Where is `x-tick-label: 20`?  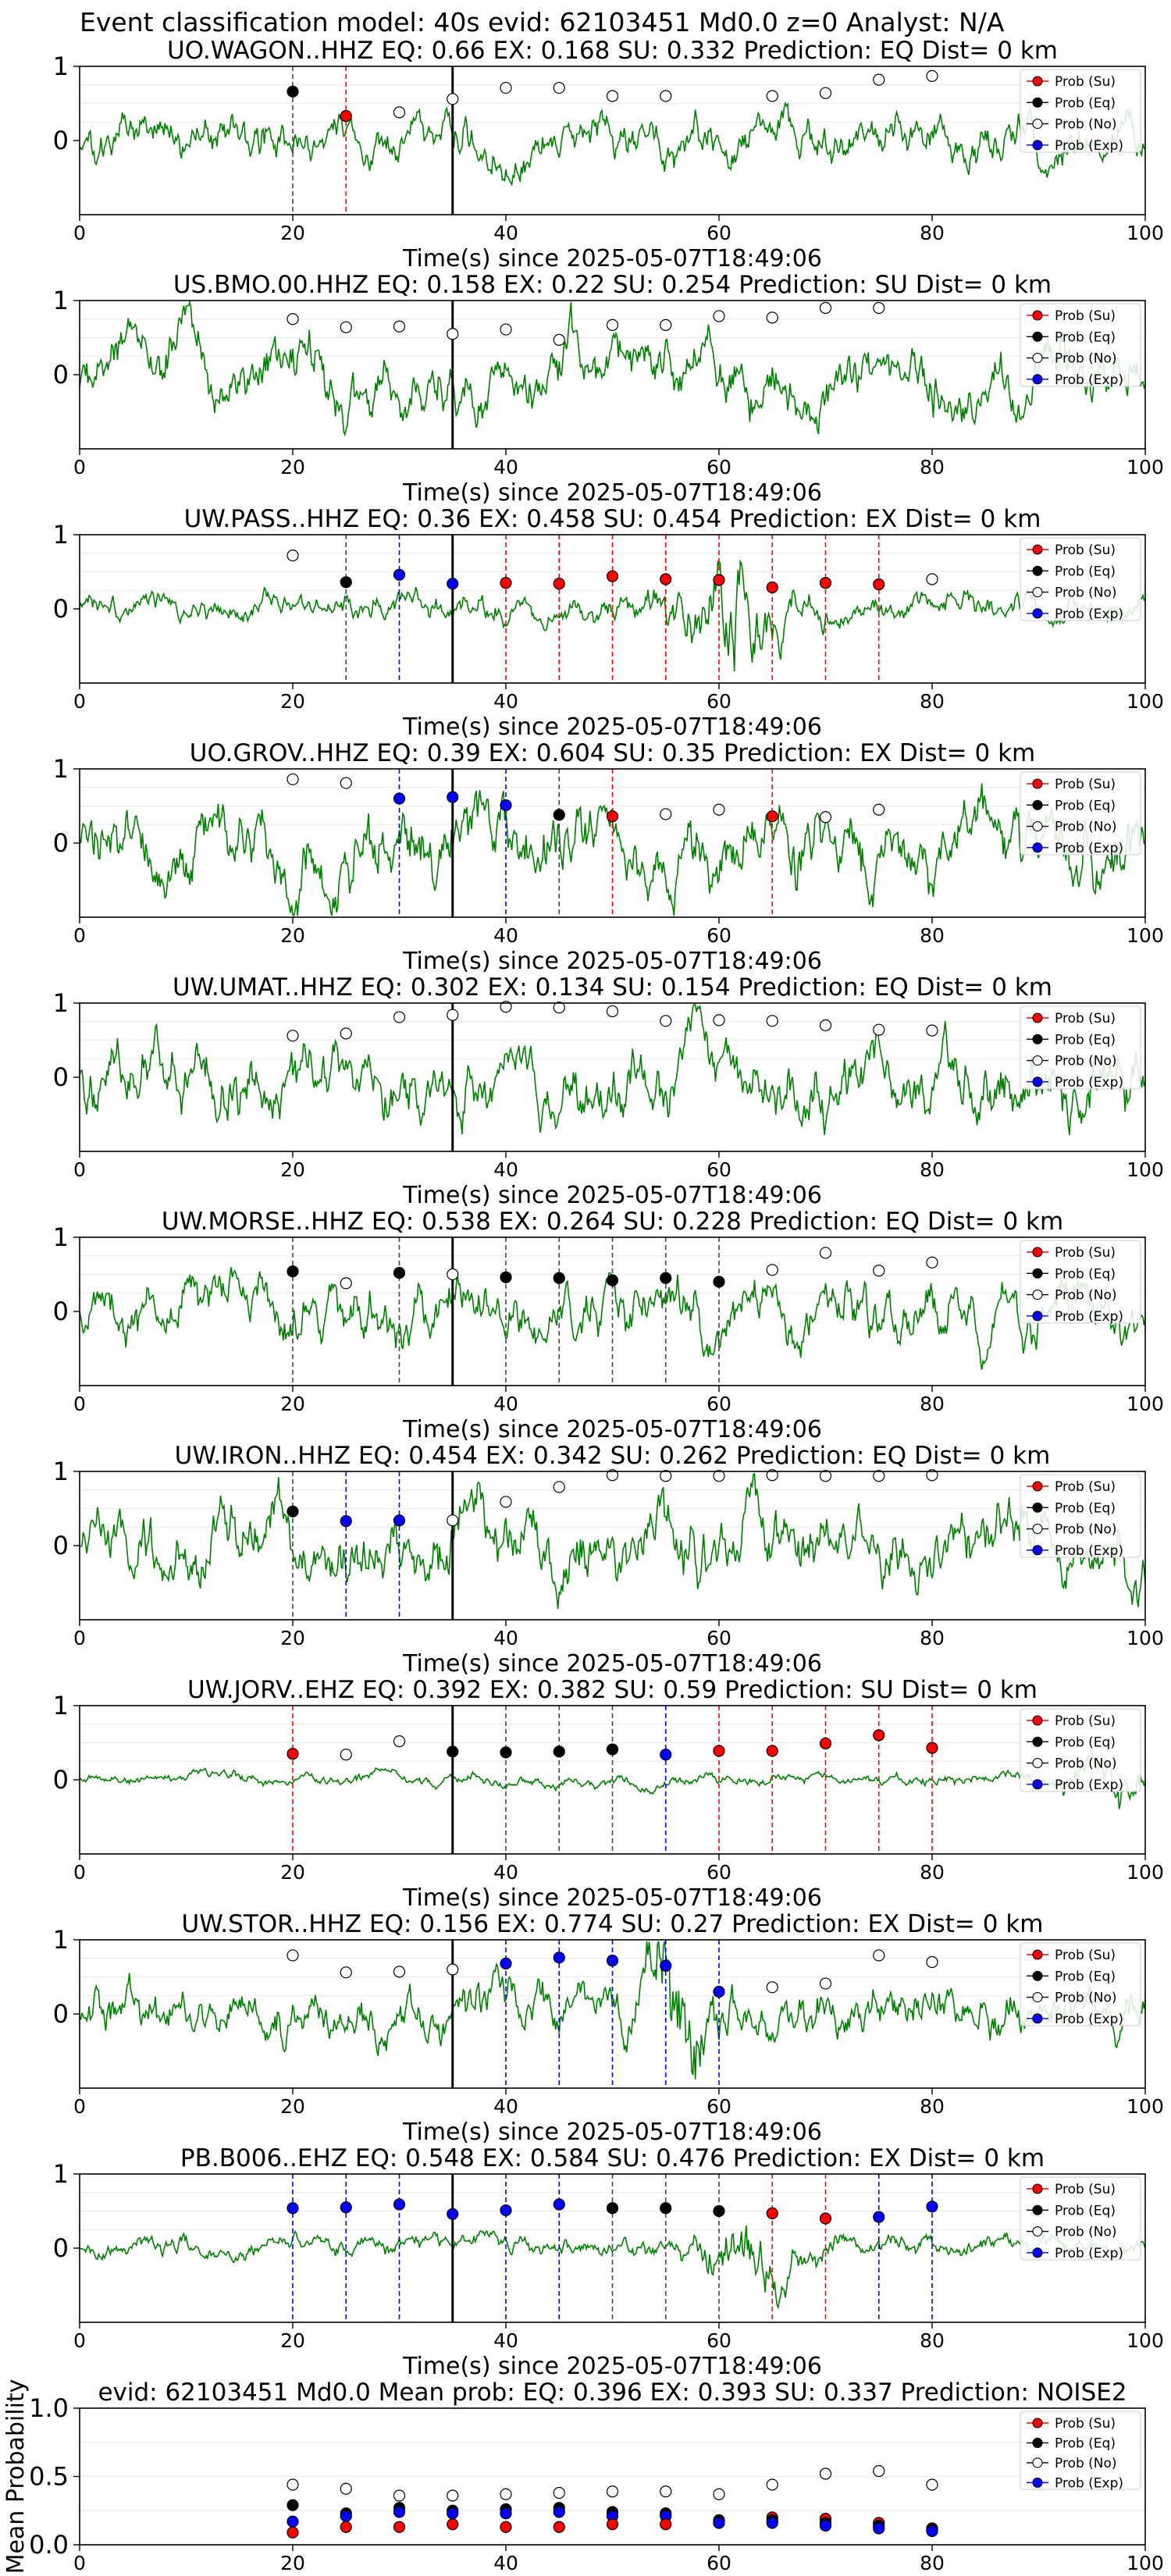 x-tick-label: 20 is located at coordinates (292, 1638).